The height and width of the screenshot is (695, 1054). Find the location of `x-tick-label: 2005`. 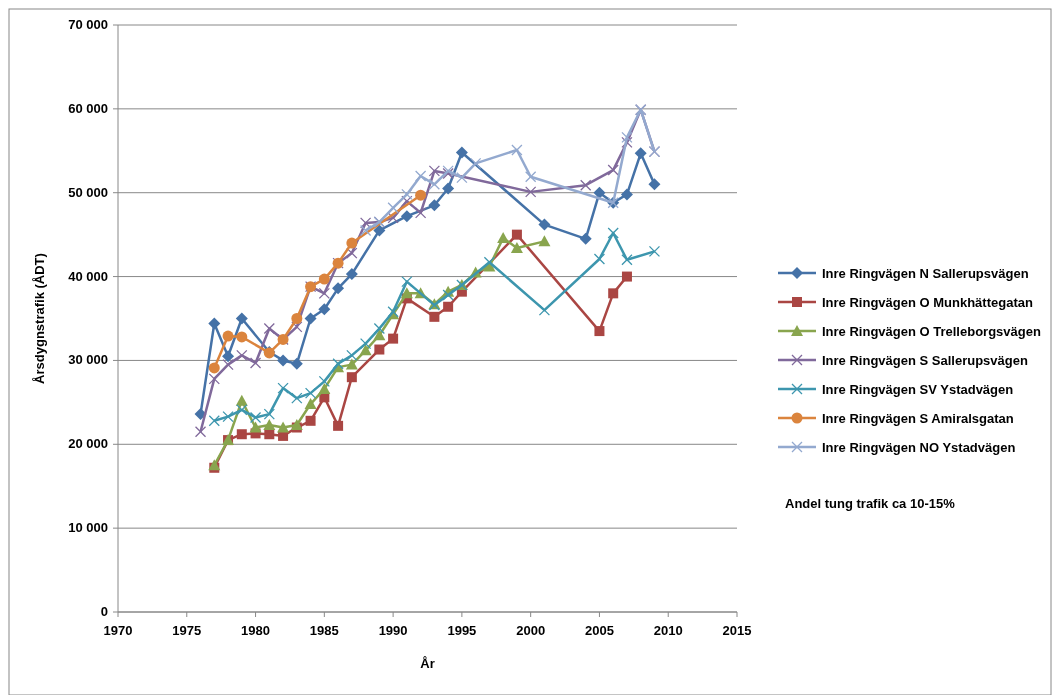

x-tick-label: 2005 is located at coordinates (599, 630).